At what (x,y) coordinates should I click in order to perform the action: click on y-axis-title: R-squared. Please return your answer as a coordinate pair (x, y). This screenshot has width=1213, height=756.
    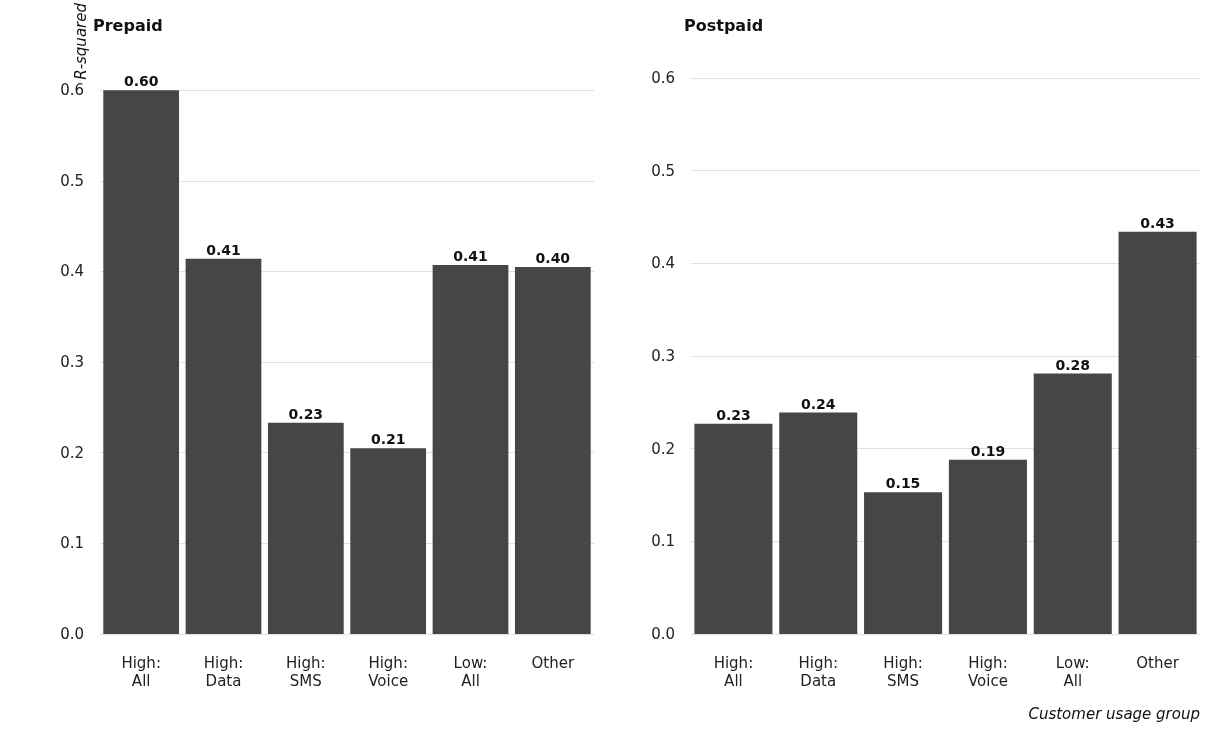
    Looking at the image, I should click on (80, 41).